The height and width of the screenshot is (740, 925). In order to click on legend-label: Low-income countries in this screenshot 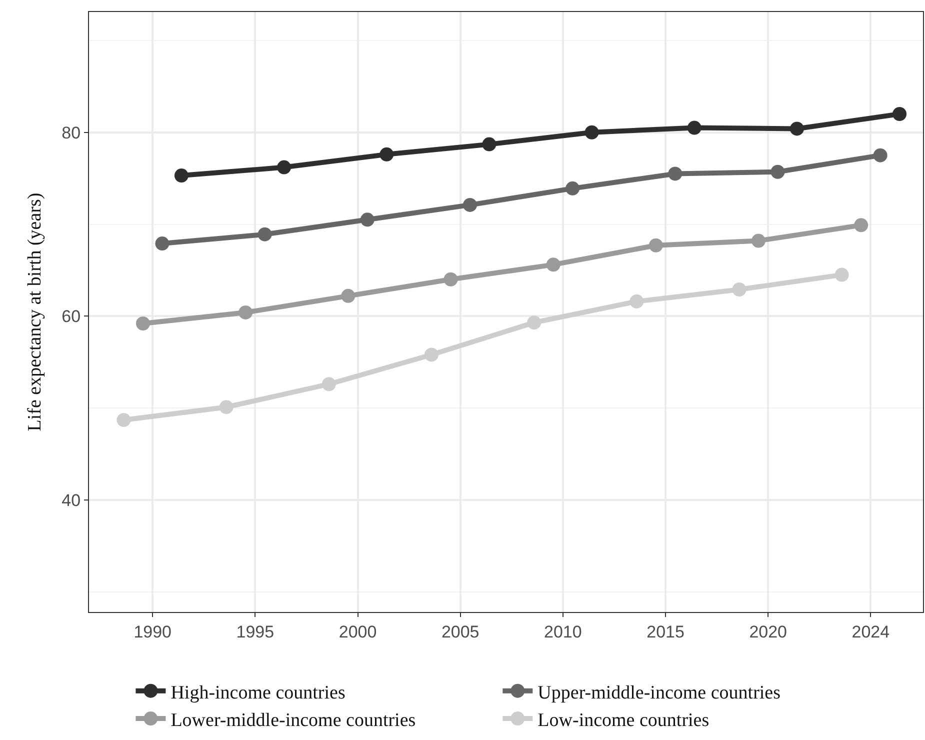, I will do `click(624, 720)`.